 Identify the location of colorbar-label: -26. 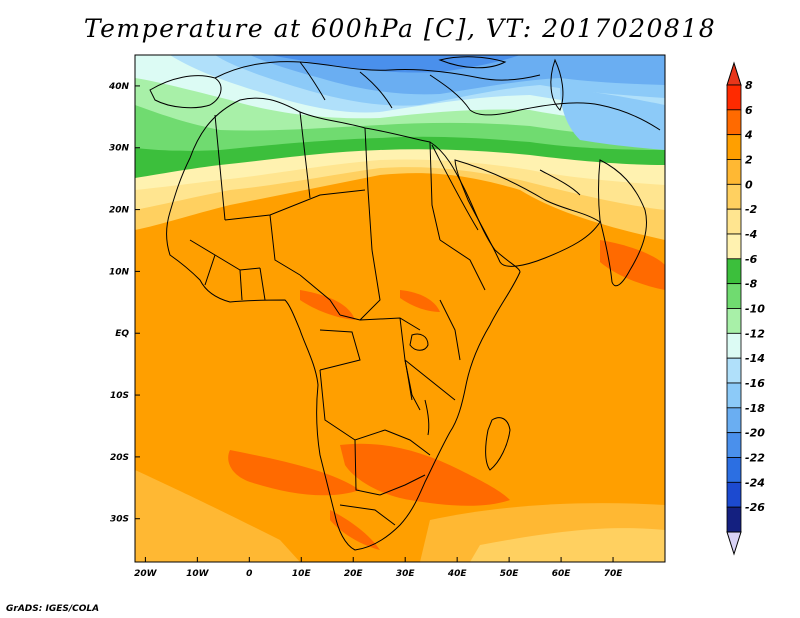
(755, 507).